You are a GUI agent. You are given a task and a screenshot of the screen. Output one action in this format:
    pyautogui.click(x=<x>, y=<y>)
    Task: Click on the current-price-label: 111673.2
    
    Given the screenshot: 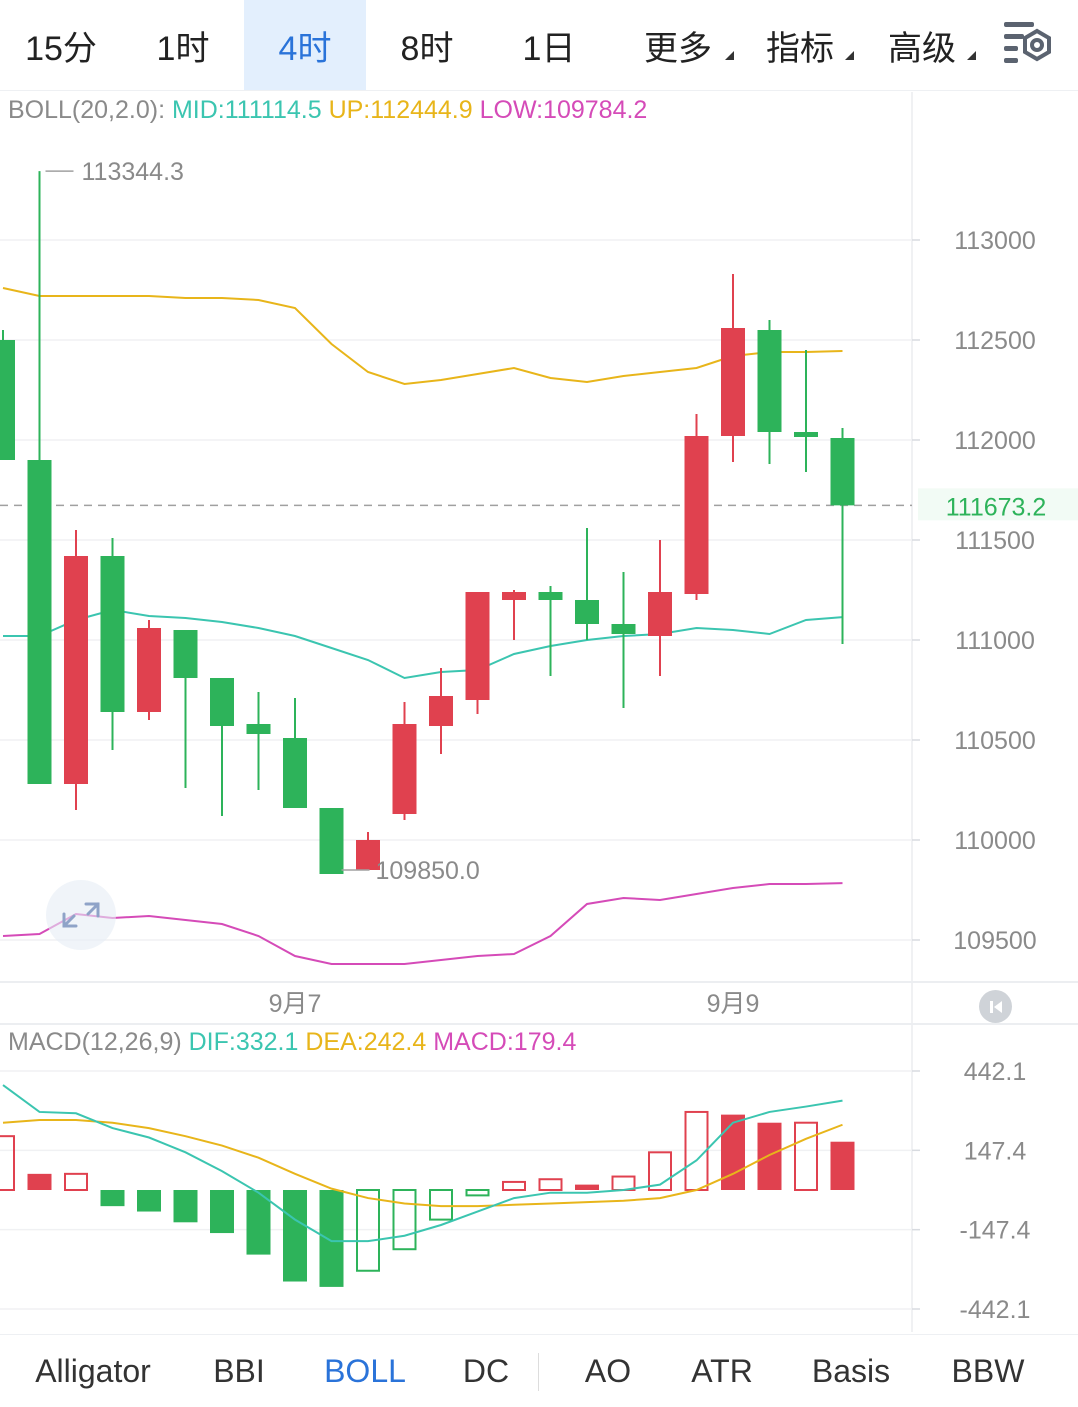 What is the action you would take?
    pyautogui.click(x=996, y=507)
    